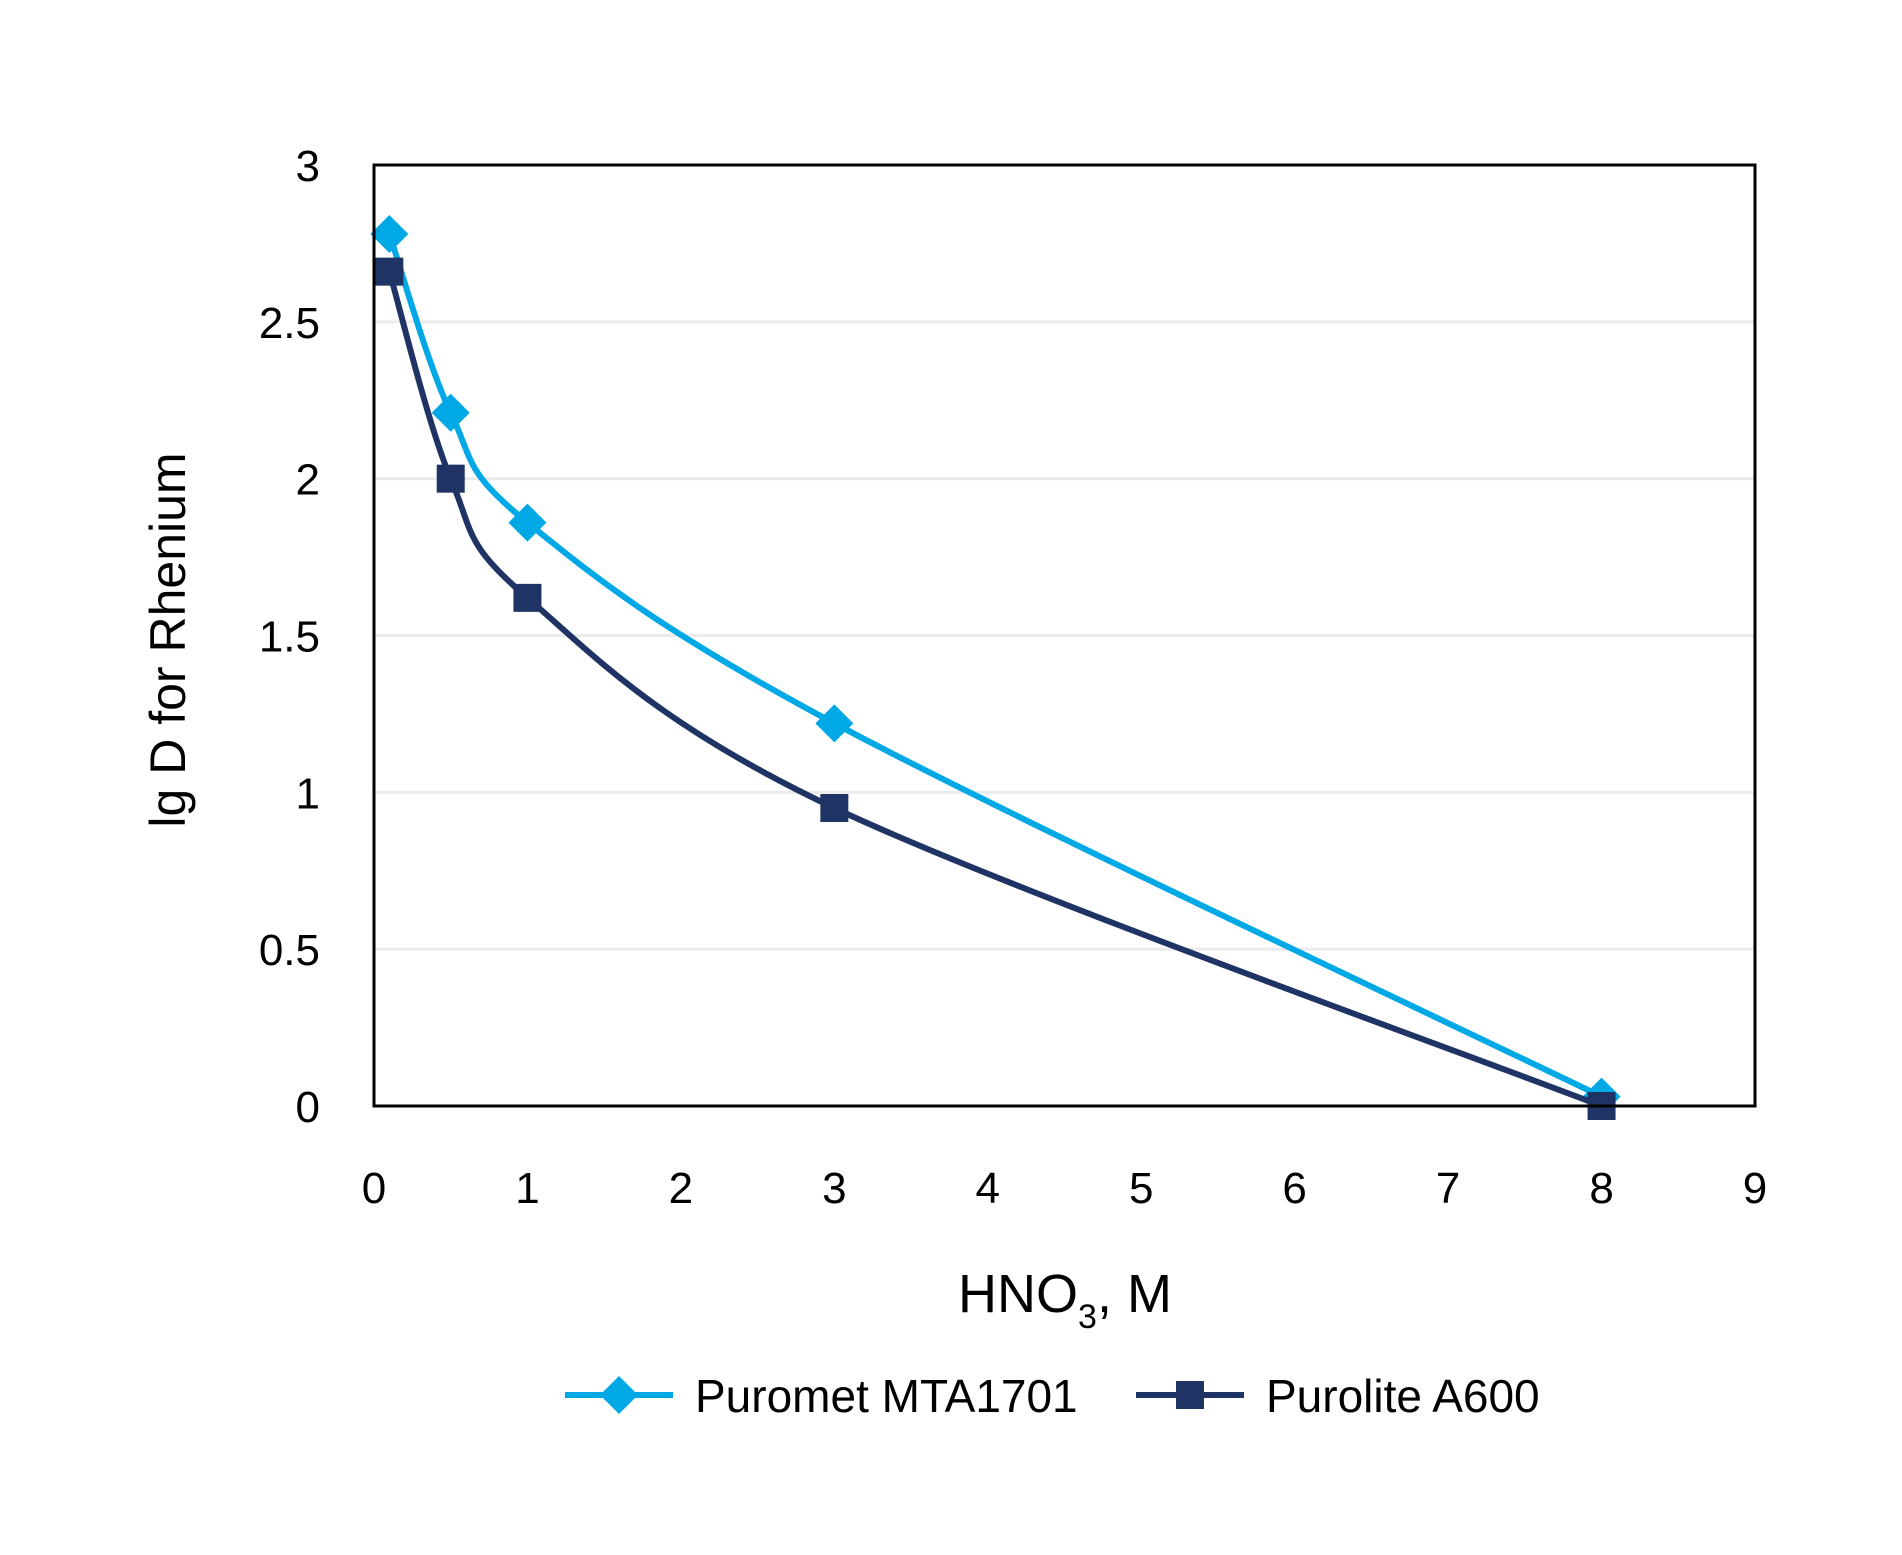 The image size is (1902, 1555). Describe the element at coordinates (1755, 1188) in the screenshot. I see `x-tick-label: 9` at that location.